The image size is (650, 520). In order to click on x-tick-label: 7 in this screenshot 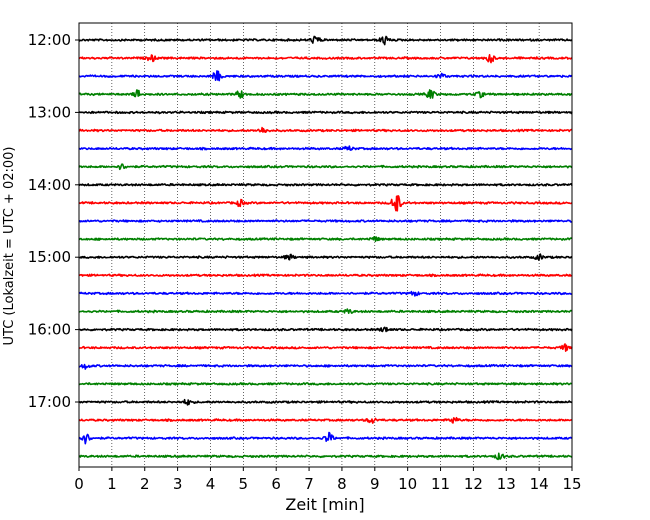, I will do `click(309, 484)`.